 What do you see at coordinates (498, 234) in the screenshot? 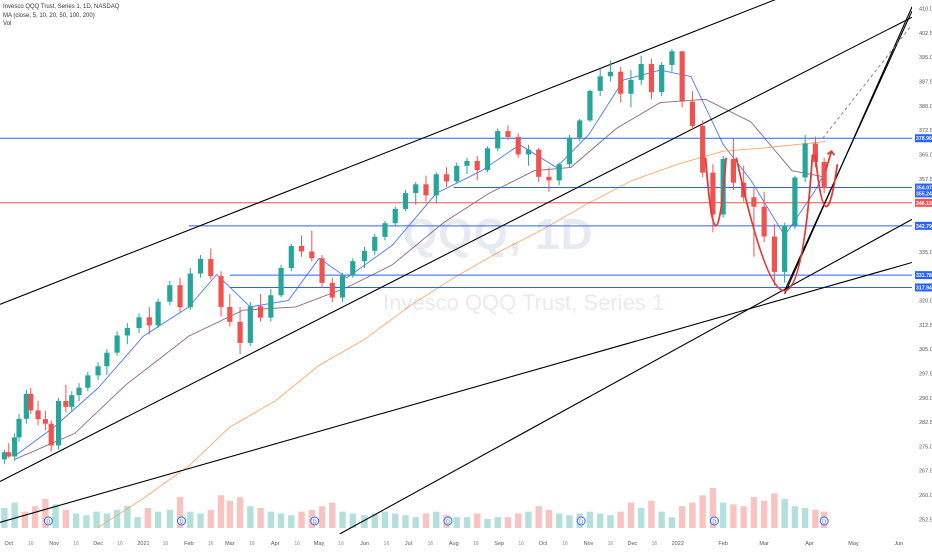
I see `watermark-symbol: QQQ, 1D` at bounding box center [498, 234].